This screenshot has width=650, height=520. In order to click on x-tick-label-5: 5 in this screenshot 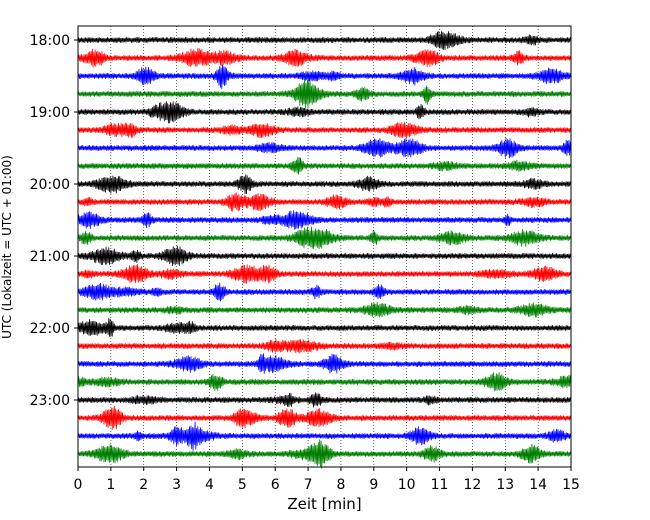, I will do `click(242, 485)`.